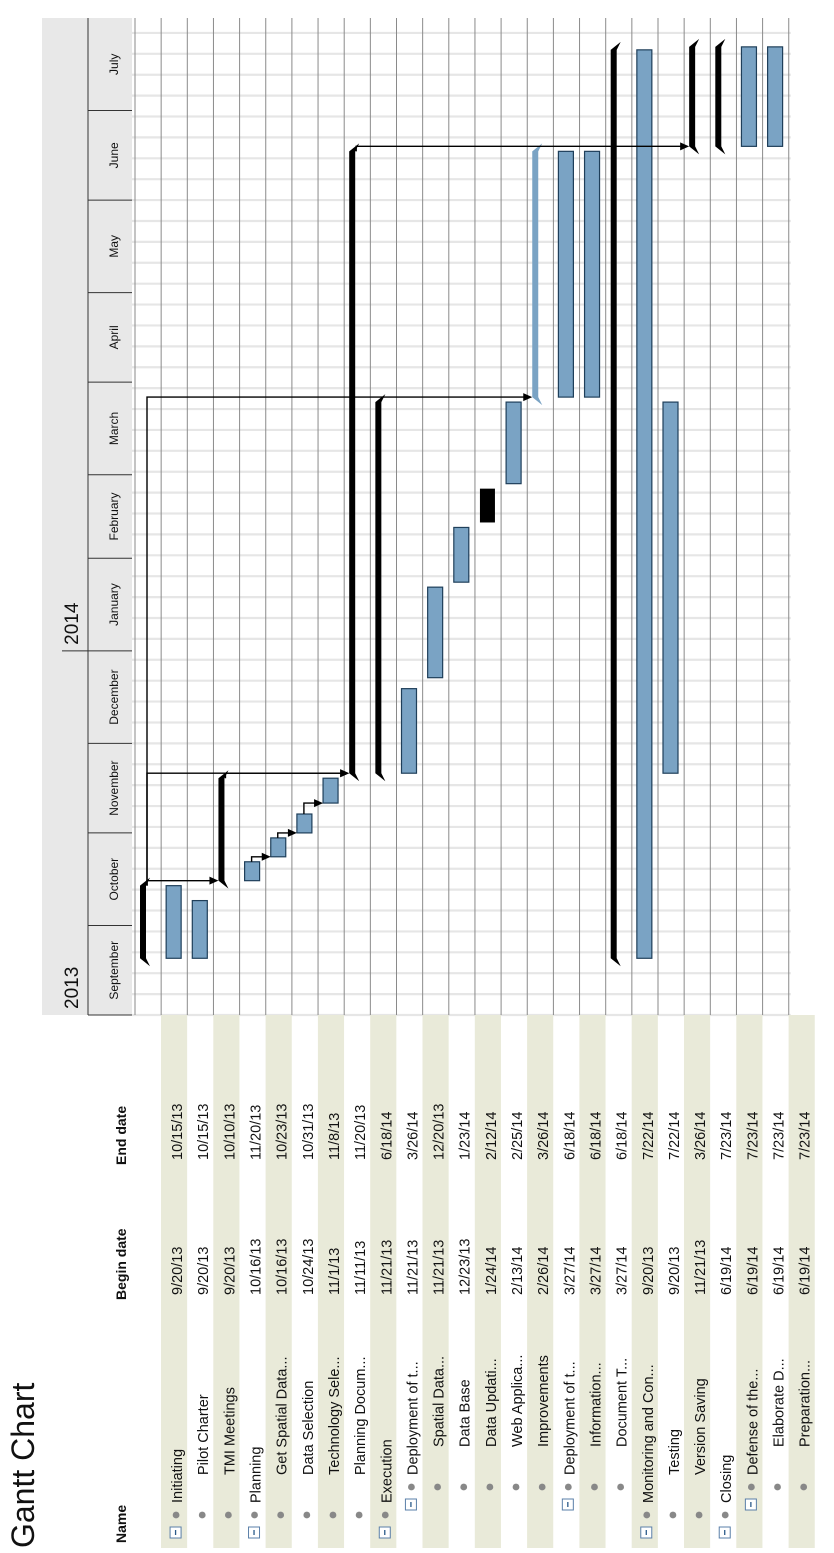  Describe the element at coordinates (230, 1132) in the screenshot. I see `task-end-date: 10/10/13` at that location.